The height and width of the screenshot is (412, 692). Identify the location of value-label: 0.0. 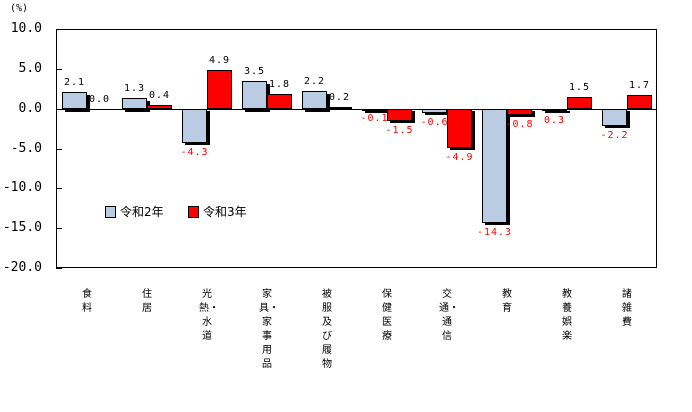
(99, 99).